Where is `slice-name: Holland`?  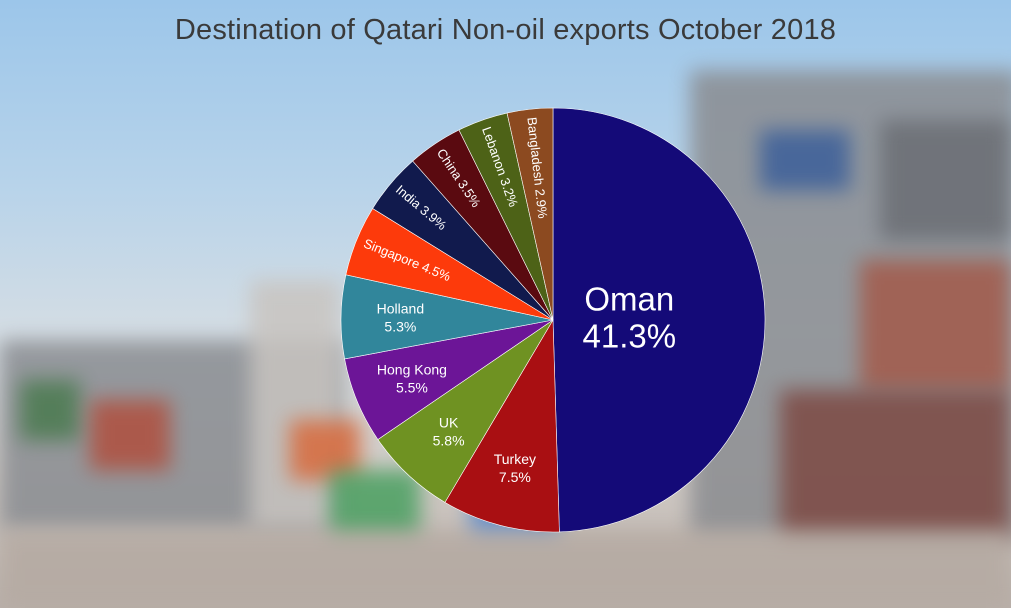
slice-name: Holland is located at coordinates (400, 309).